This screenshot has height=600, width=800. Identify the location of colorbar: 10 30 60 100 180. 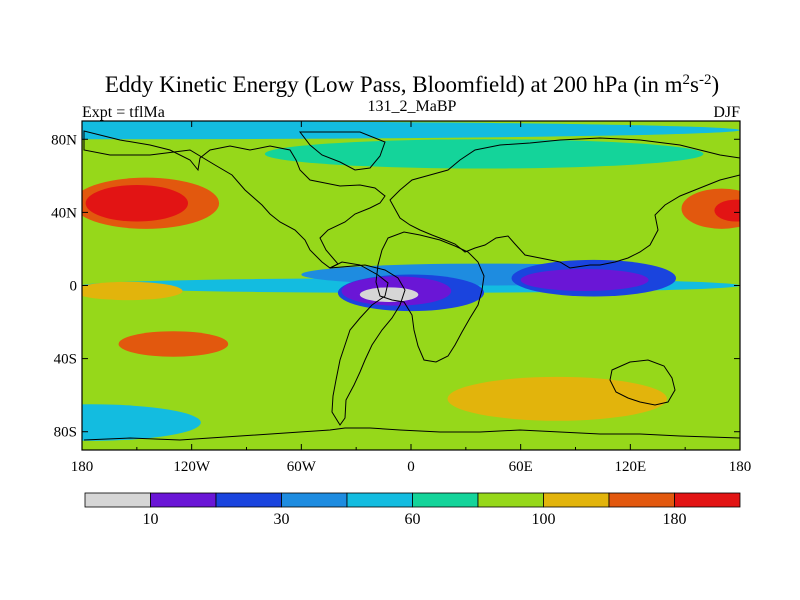
(412, 510).